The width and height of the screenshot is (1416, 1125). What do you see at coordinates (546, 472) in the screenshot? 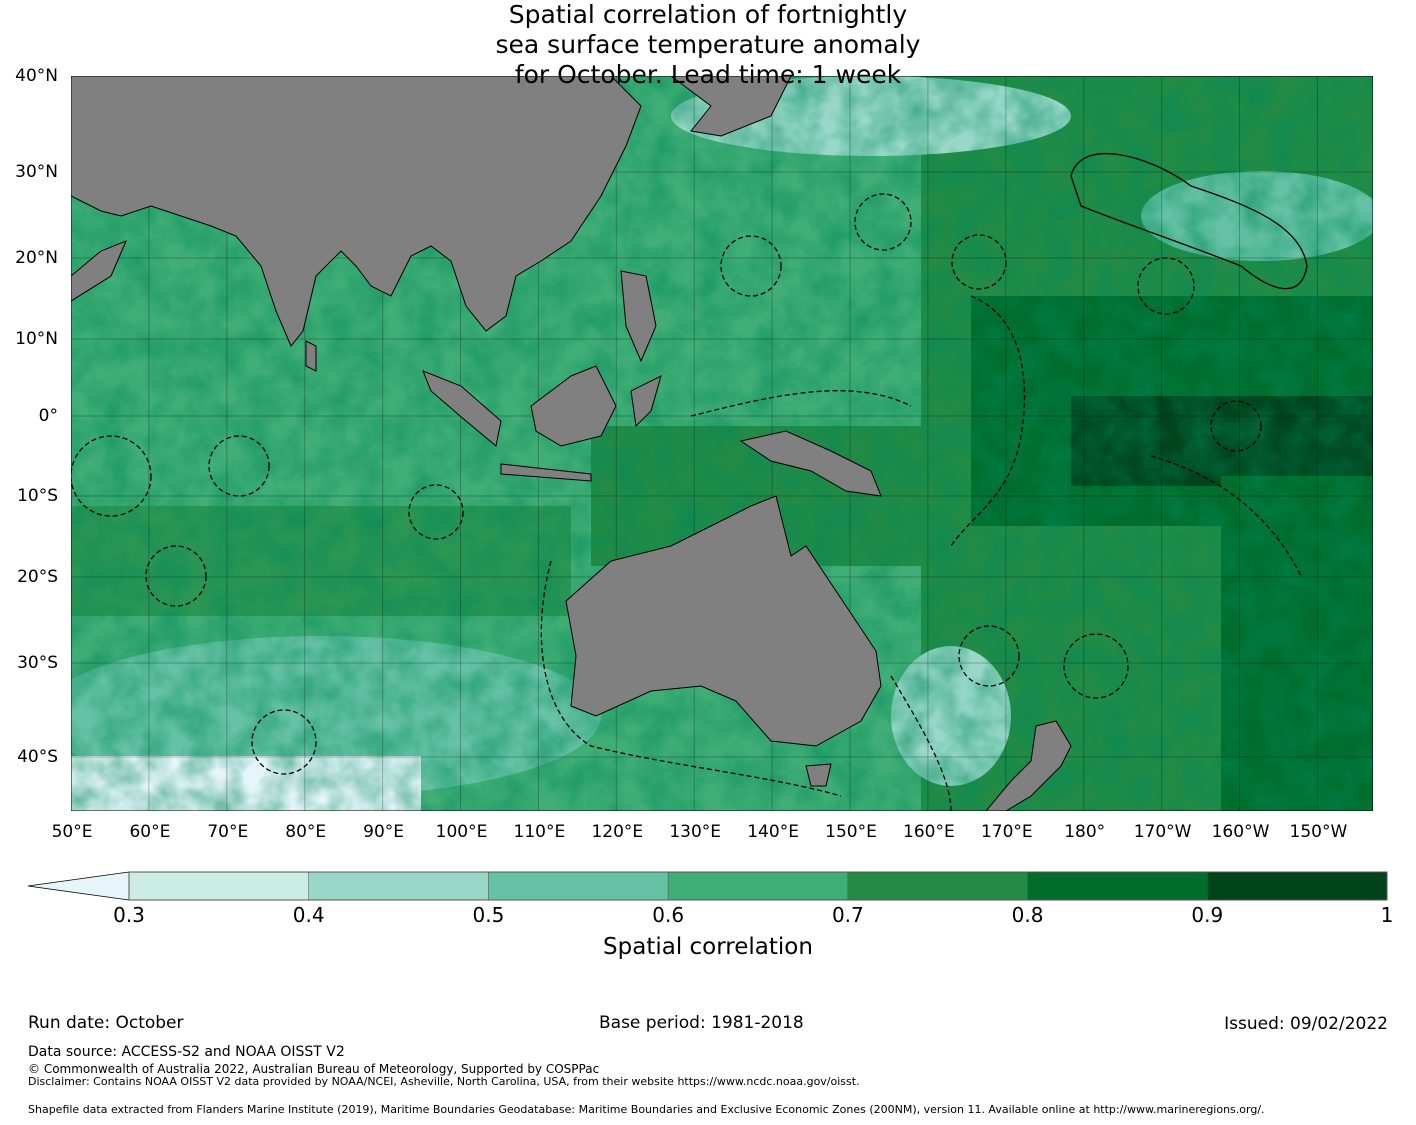
I see `land-java` at bounding box center [546, 472].